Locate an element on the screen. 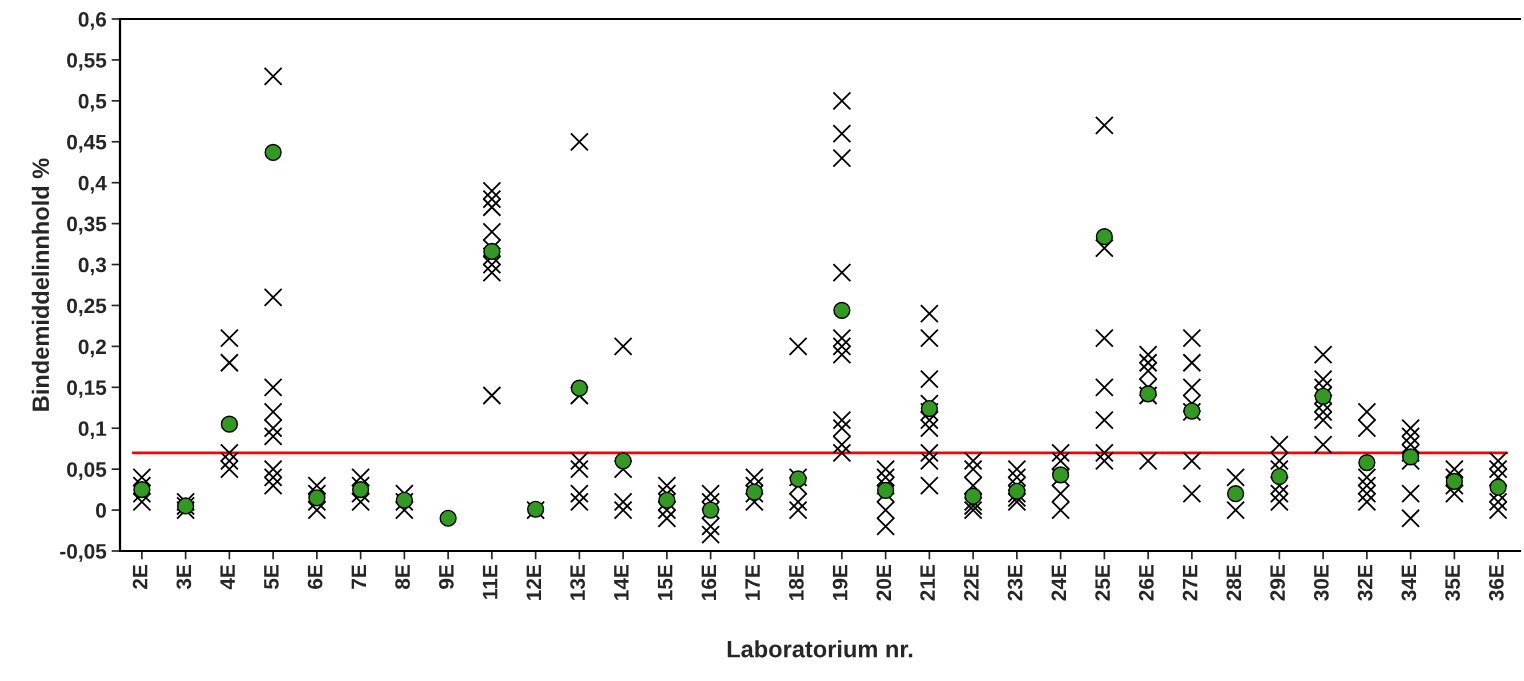 The height and width of the screenshot is (681, 1524). y-tick-label: 0,1 is located at coordinates (92, 430).